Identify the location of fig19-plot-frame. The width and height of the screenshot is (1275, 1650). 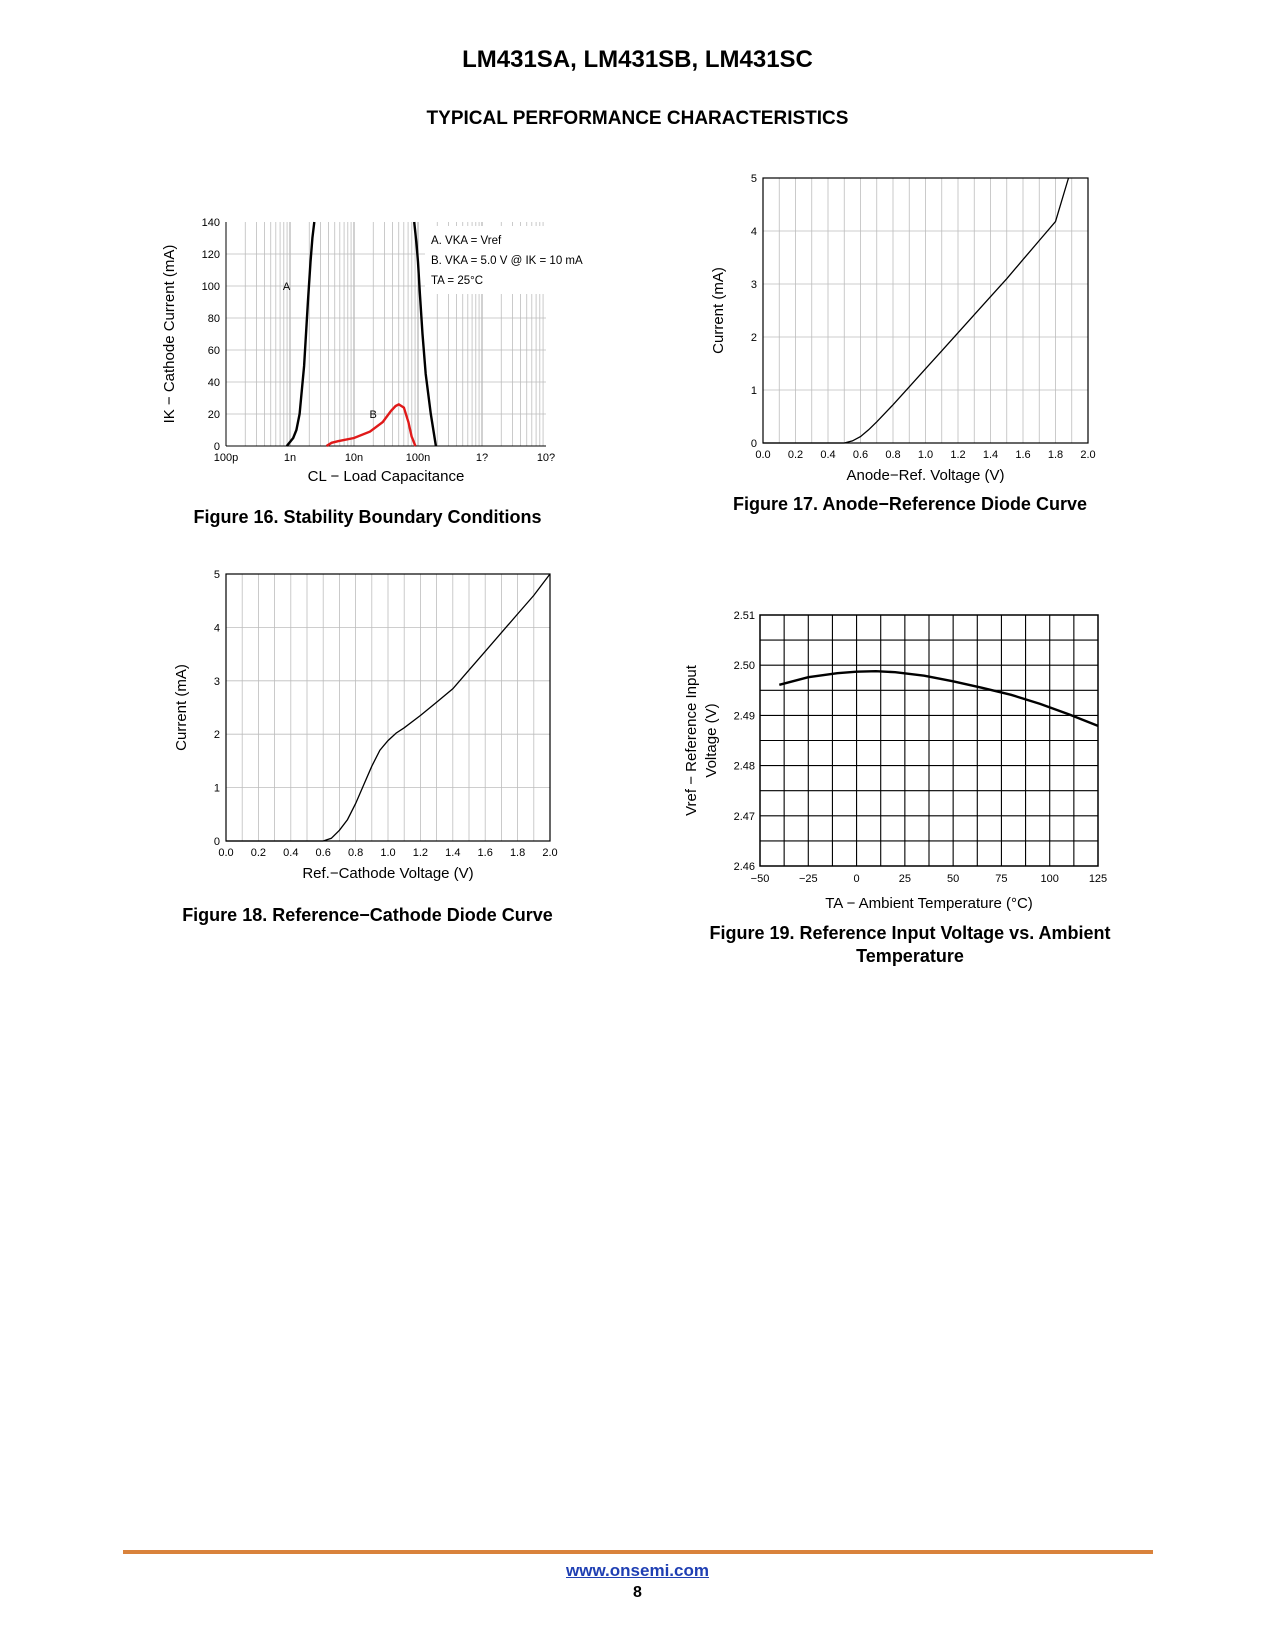
(929, 740).